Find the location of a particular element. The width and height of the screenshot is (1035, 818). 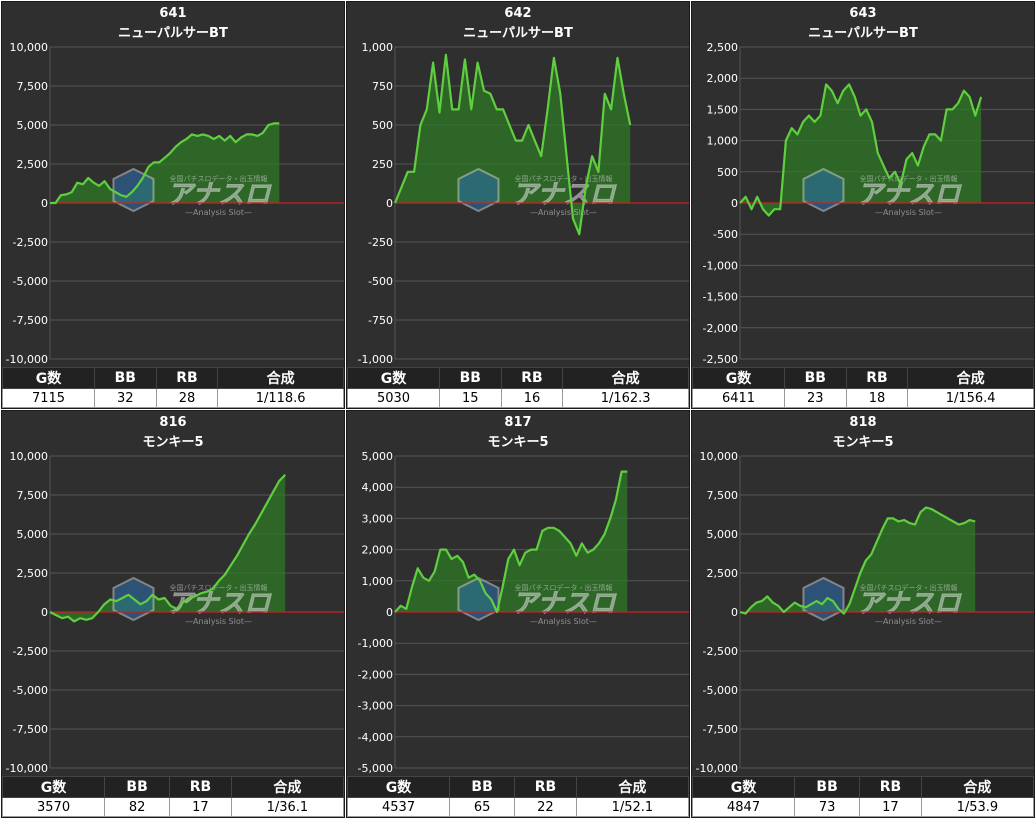

bb-value: 82 is located at coordinates (137, 807).